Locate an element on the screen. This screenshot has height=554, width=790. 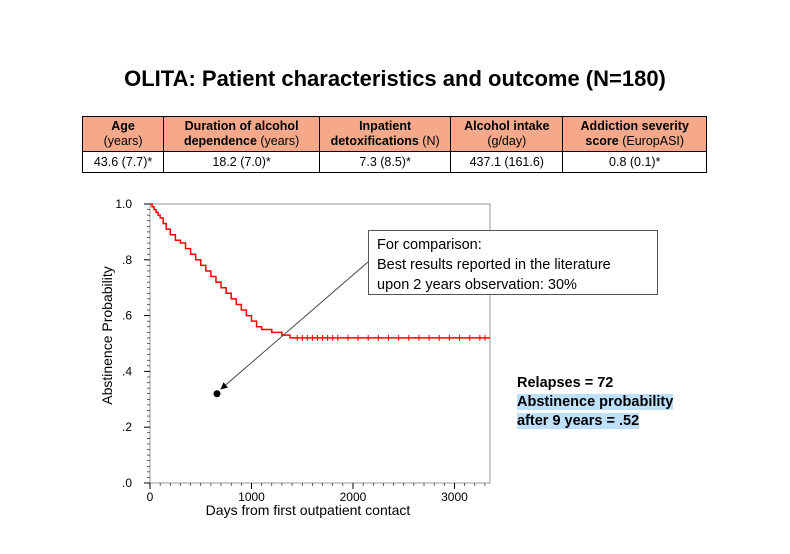
callout-line-2: Best results reported in the literature is located at coordinates (494, 265).